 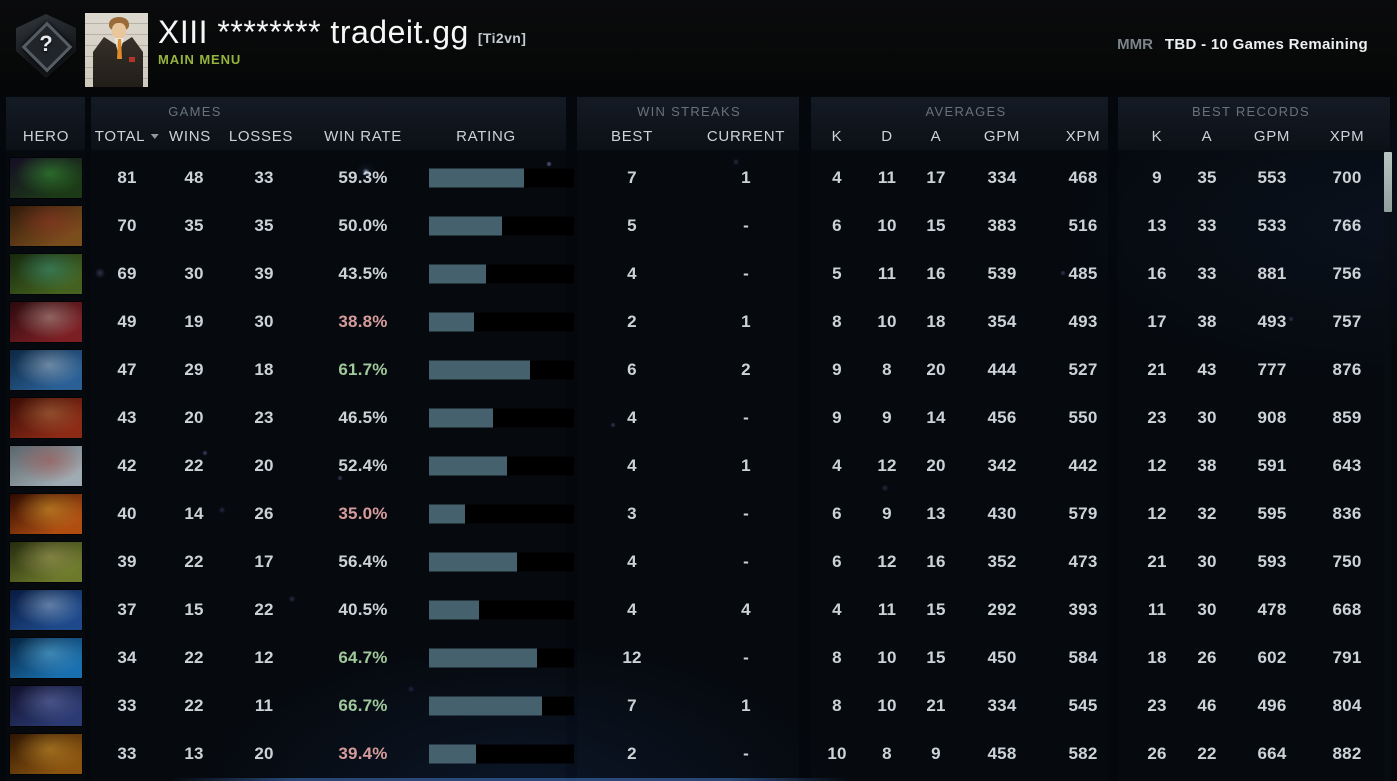 What do you see at coordinates (1347, 136) in the screenshot?
I see `column-header-best-xpm: XPM` at bounding box center [1347, 136].